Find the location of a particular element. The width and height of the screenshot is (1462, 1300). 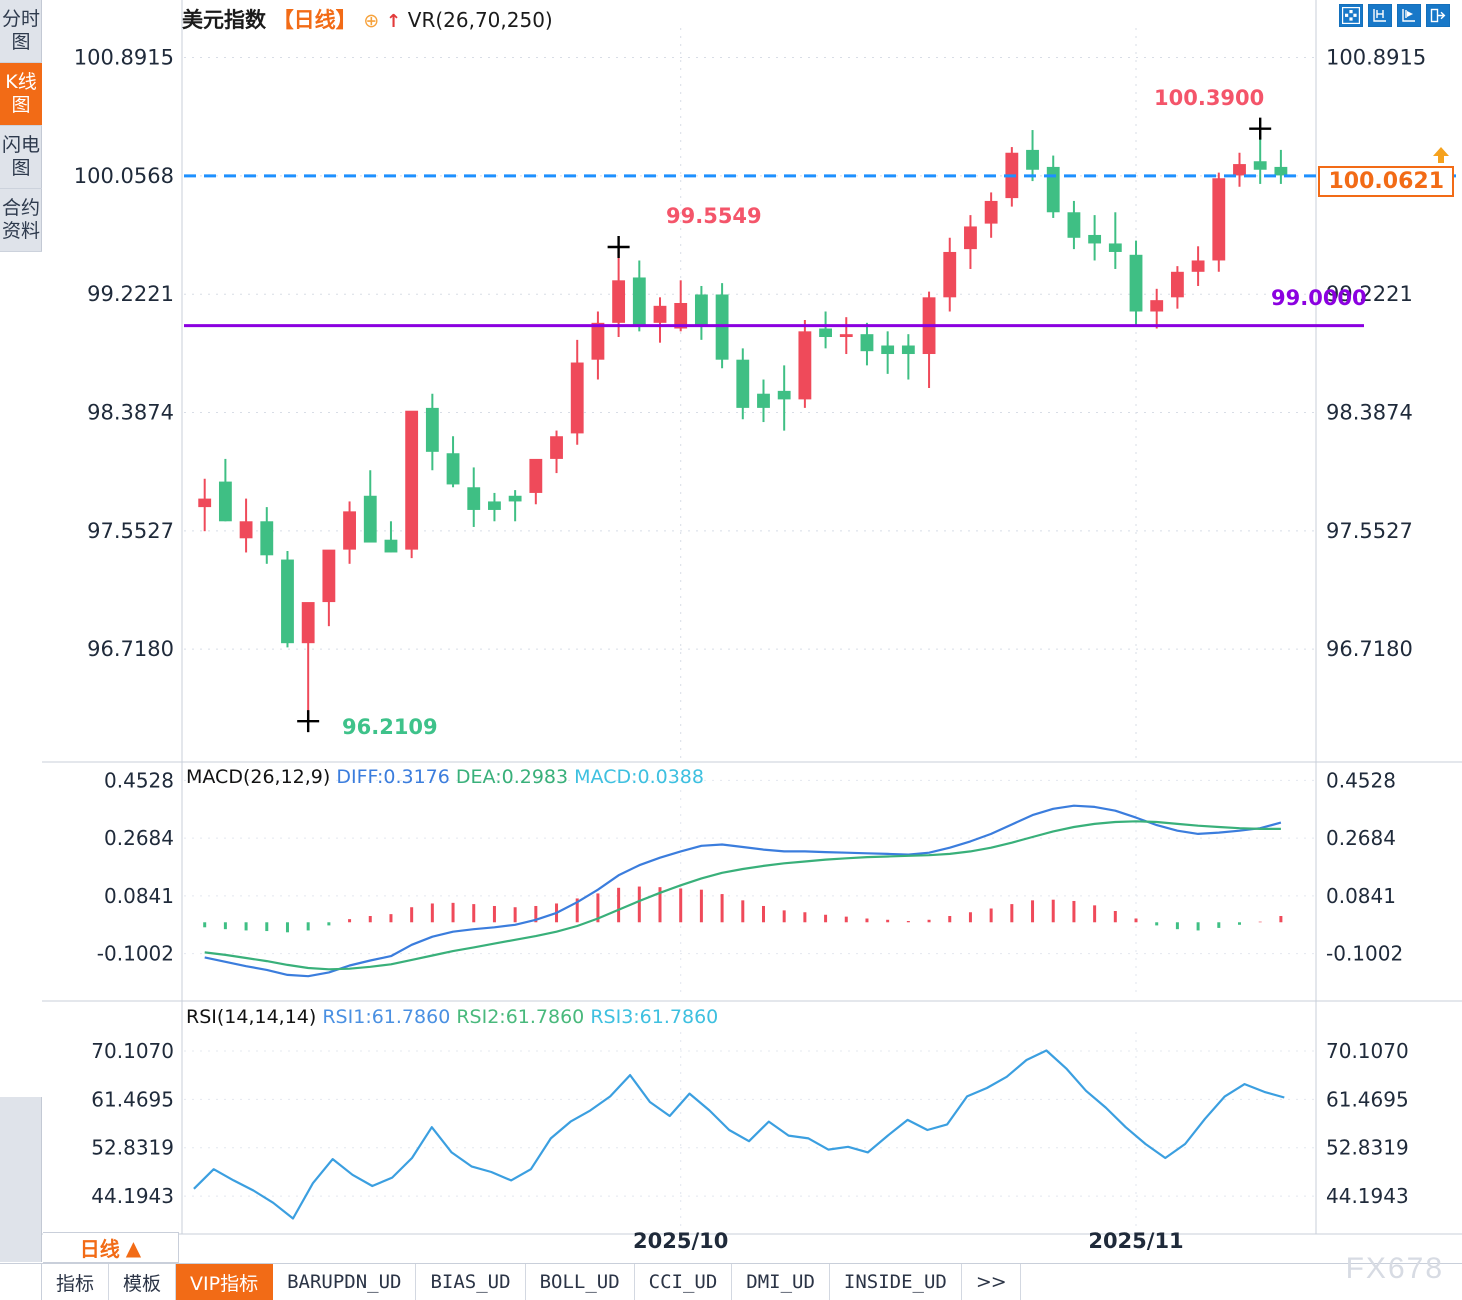

tab-label: CCI_UD is located at coordinates (683, 1282).